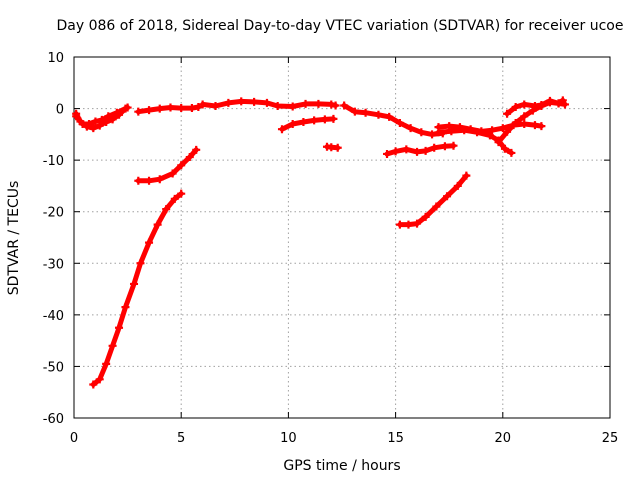  Describe the element at coordinates (53, 161) in the screenshot. I see `y-tick-label: -10` at that location.